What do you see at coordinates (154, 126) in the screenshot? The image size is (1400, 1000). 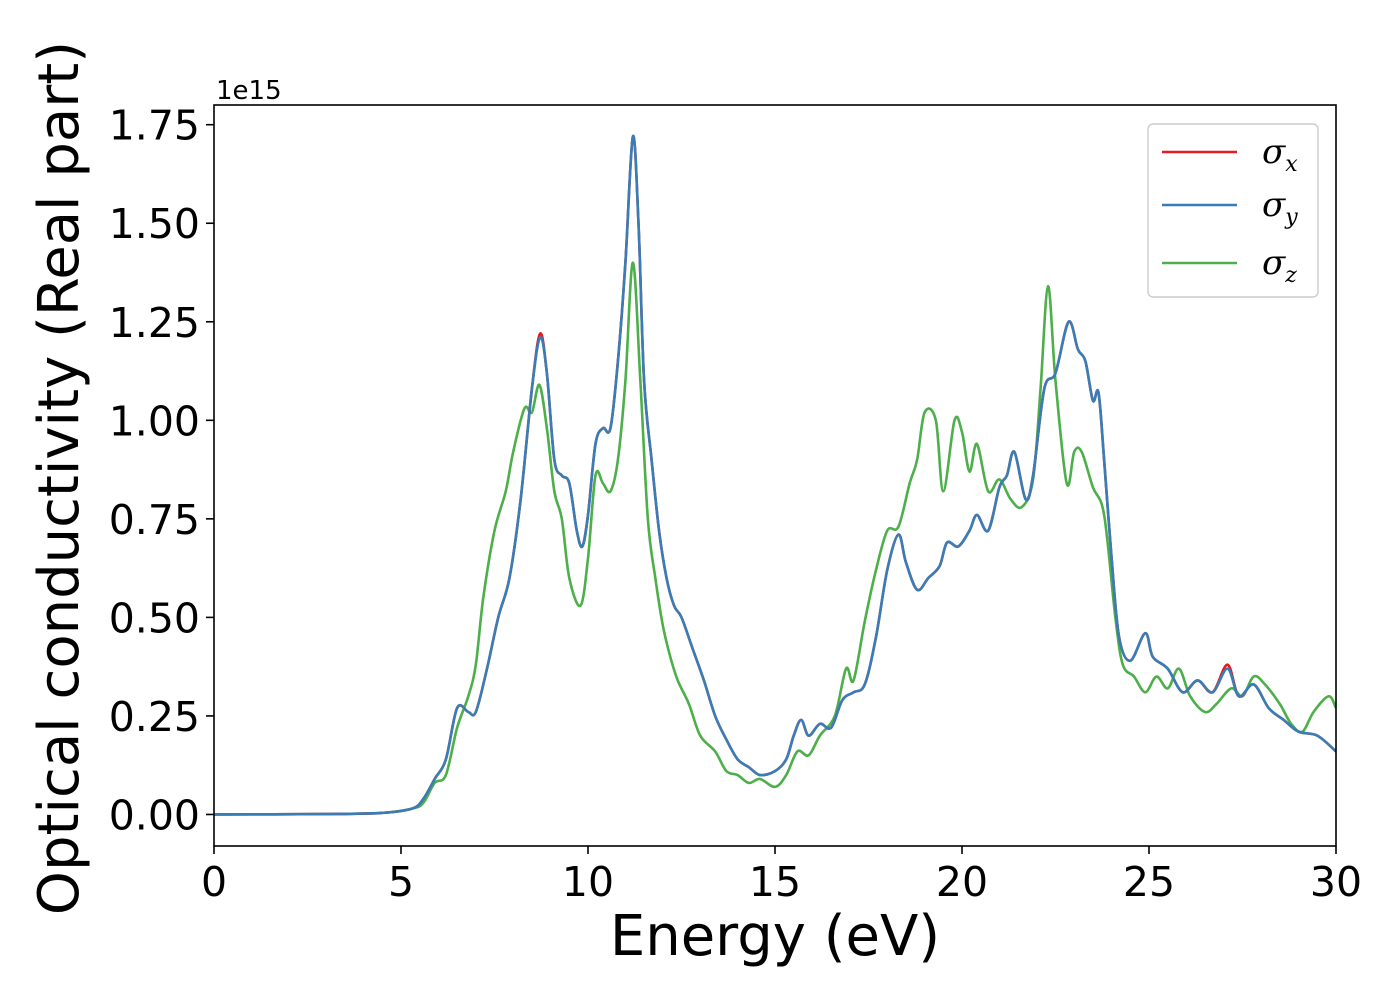 I see `y-tick-label: 1.75` at bounding box center [154, 126].